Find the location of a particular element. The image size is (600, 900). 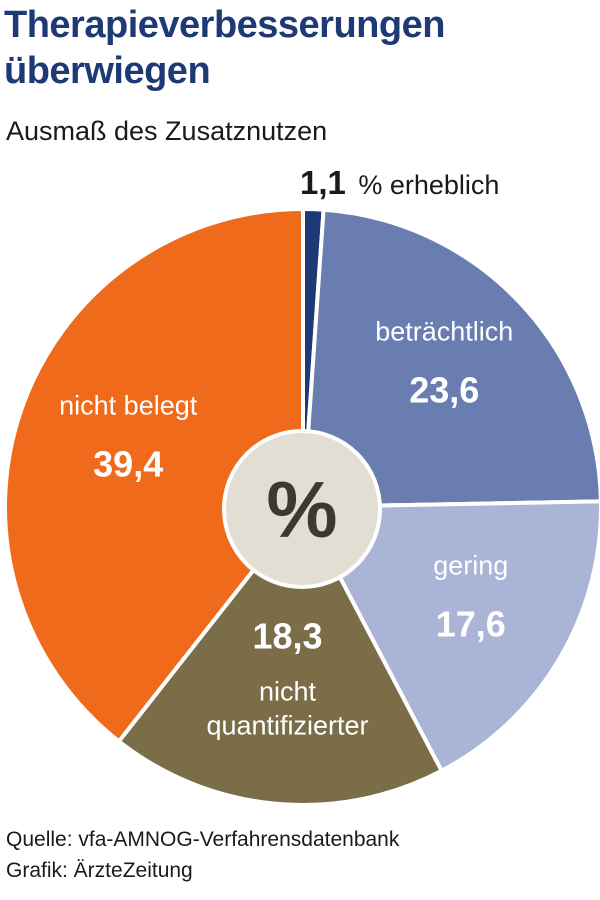

label-betraechtlich: beträchtlich is located at coordinates (444, 332).